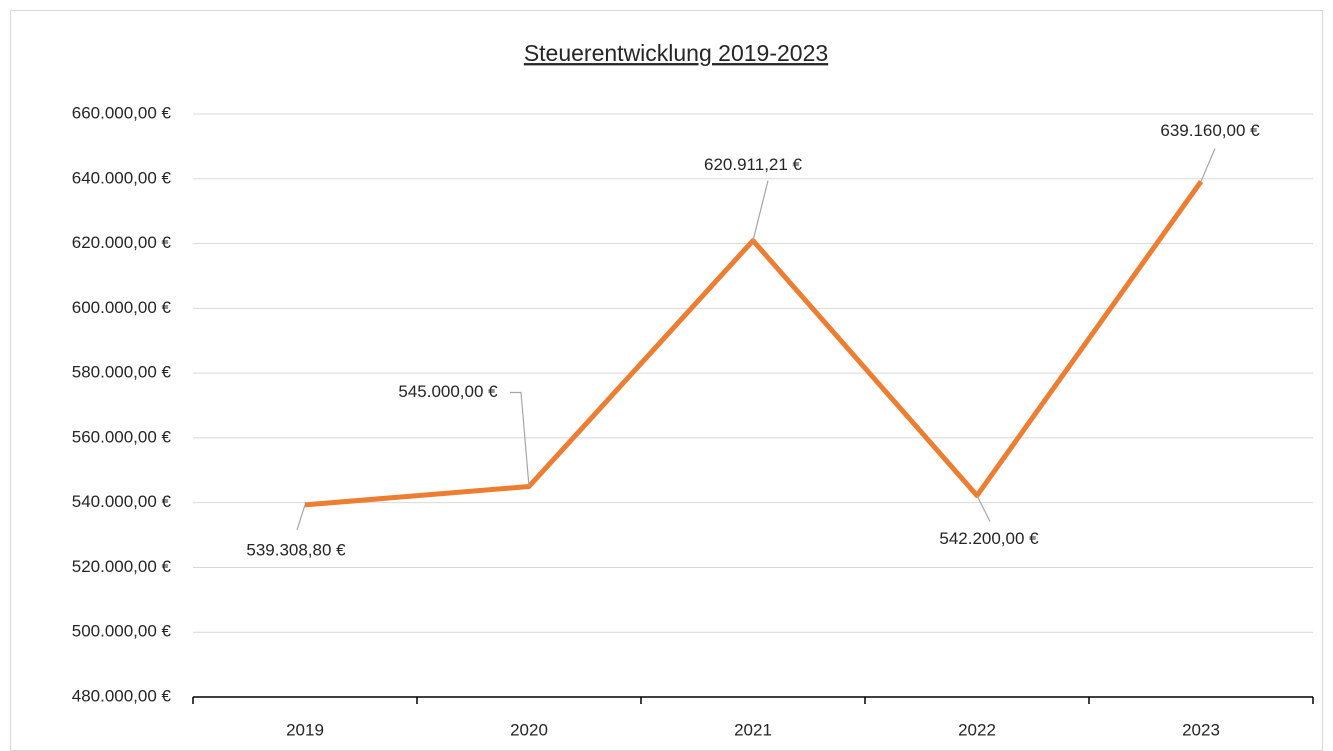 The height and width of the screenshot is (751, 1333). What do you see at coordinates (122, 177) in the screenshot?
I see `y-tick-label: 640.000,00 €` at bounding box center [122, 177].